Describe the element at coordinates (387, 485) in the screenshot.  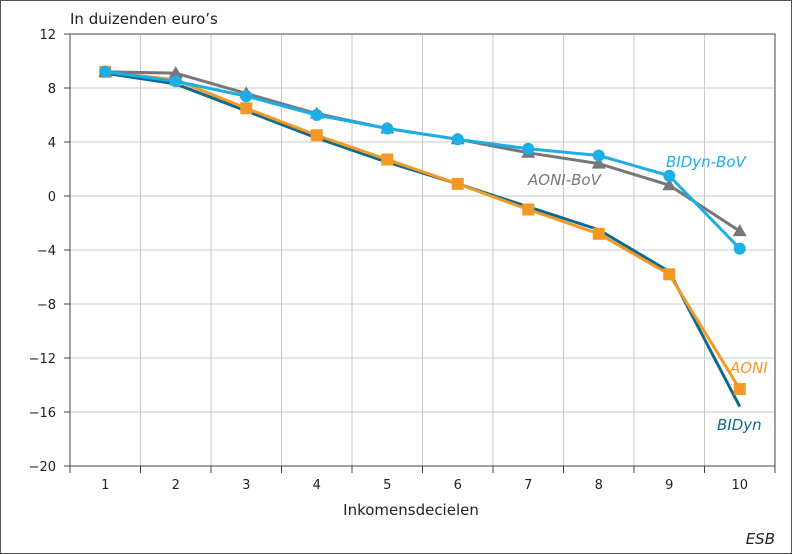
I see `x-tick-label: 5` at that location.